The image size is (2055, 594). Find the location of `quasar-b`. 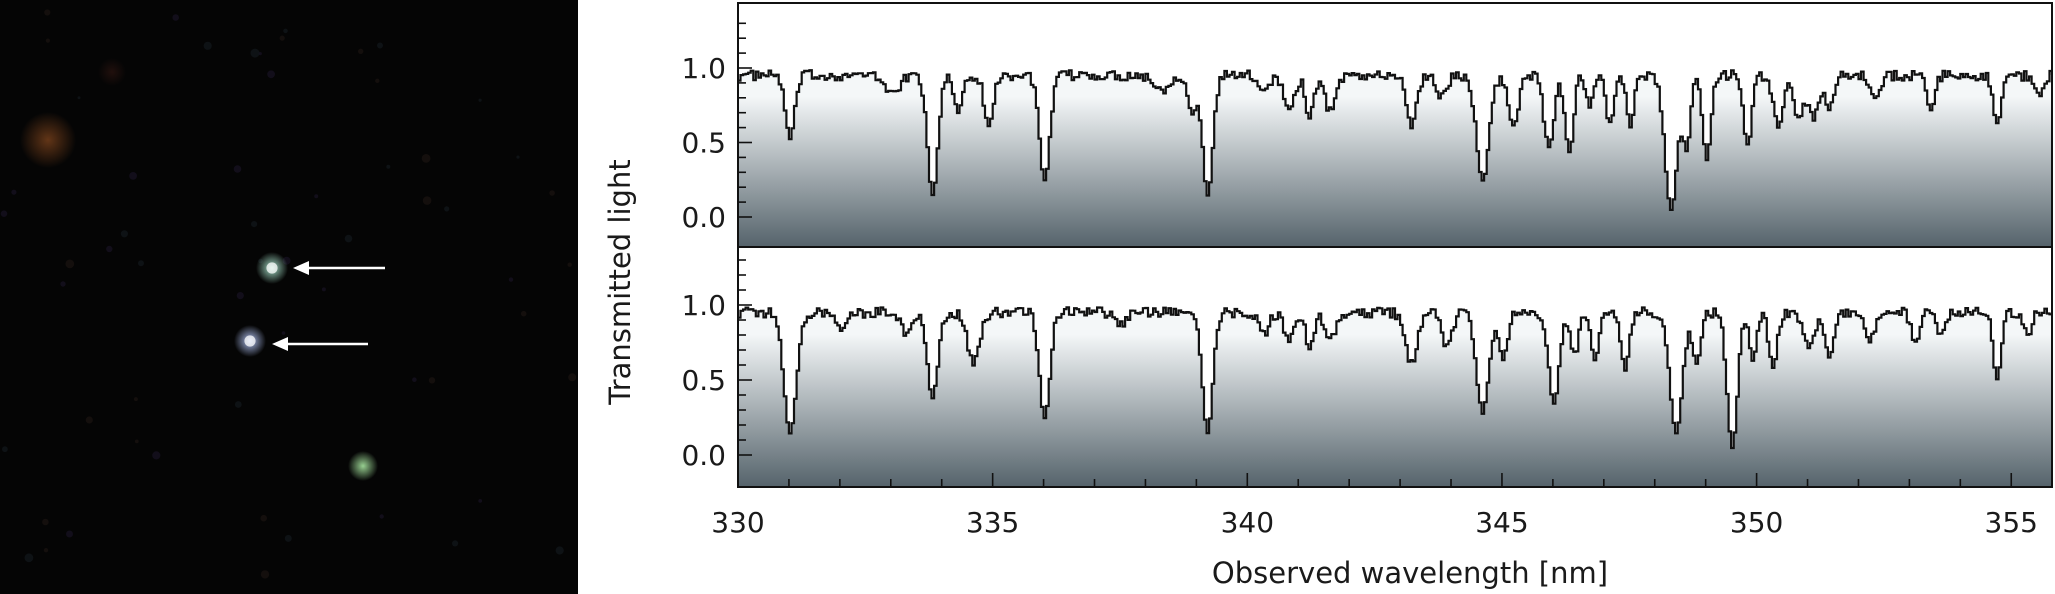

quasar-b is located at coordinates (250, 341).